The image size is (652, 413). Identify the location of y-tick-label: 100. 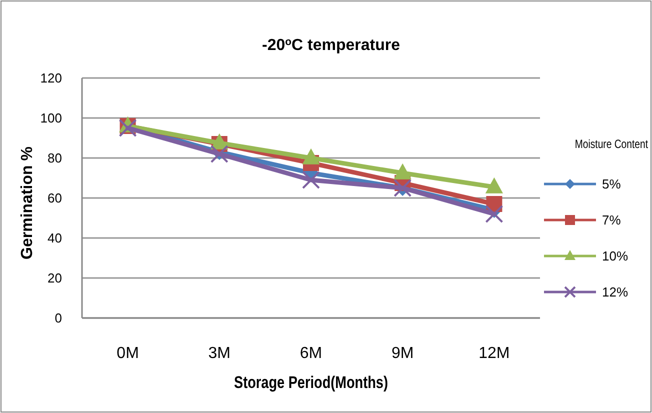
(51, 118).